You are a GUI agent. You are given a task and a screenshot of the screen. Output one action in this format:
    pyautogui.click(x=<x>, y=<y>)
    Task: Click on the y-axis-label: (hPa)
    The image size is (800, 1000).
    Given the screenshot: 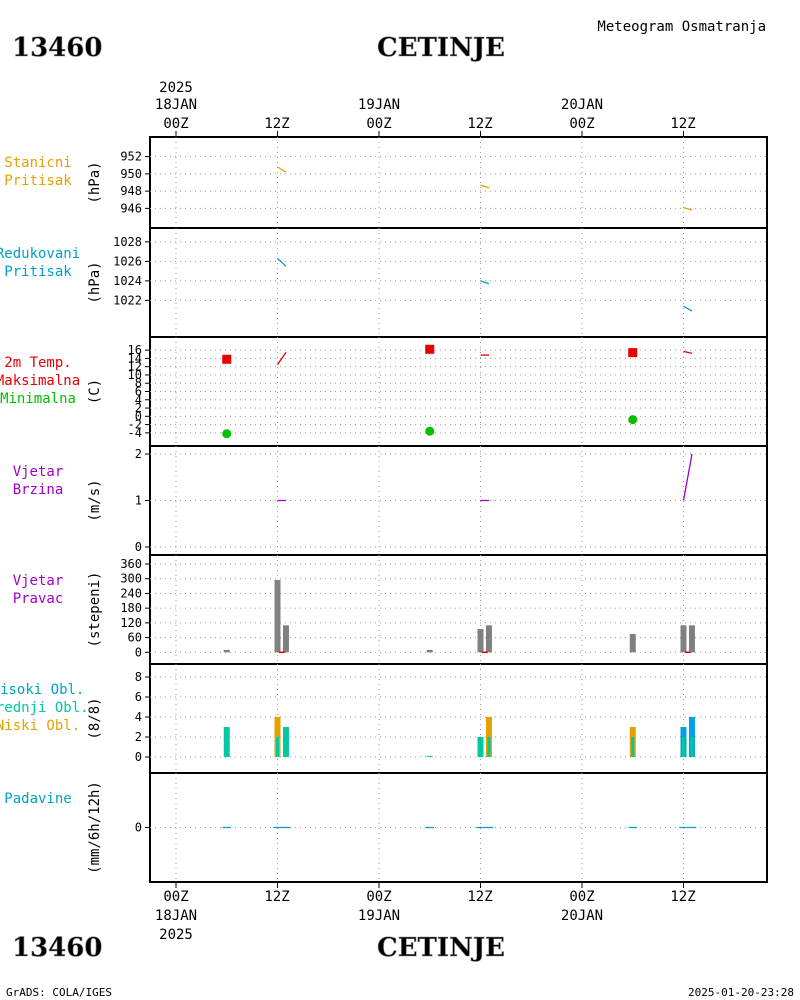 What is the action you would take?
    pyautogui.click(x=95, y=182)
    